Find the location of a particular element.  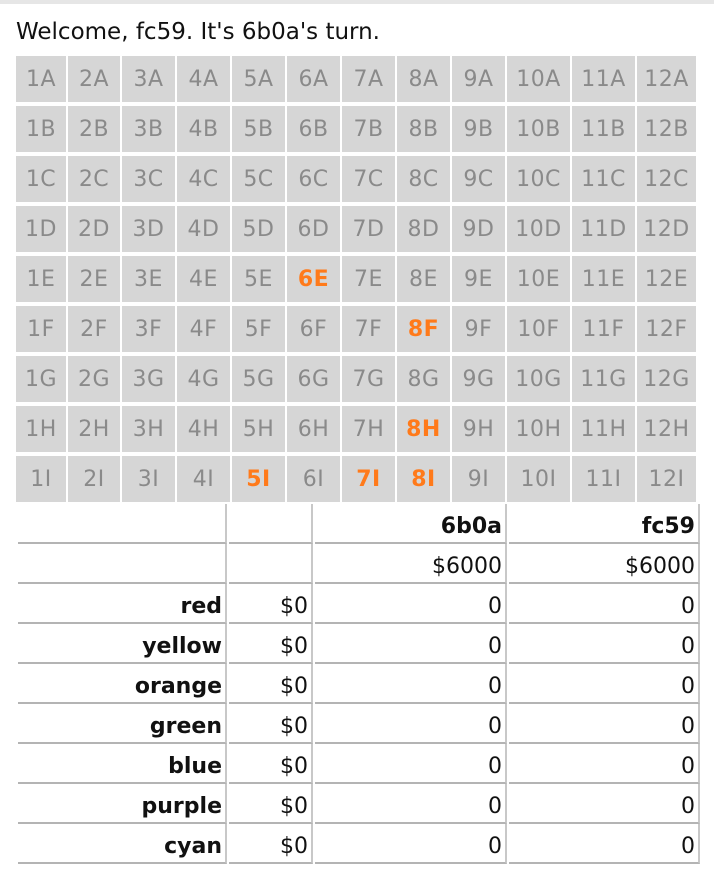

board-cell-1b: 1B is located at coordinates (41, 129).